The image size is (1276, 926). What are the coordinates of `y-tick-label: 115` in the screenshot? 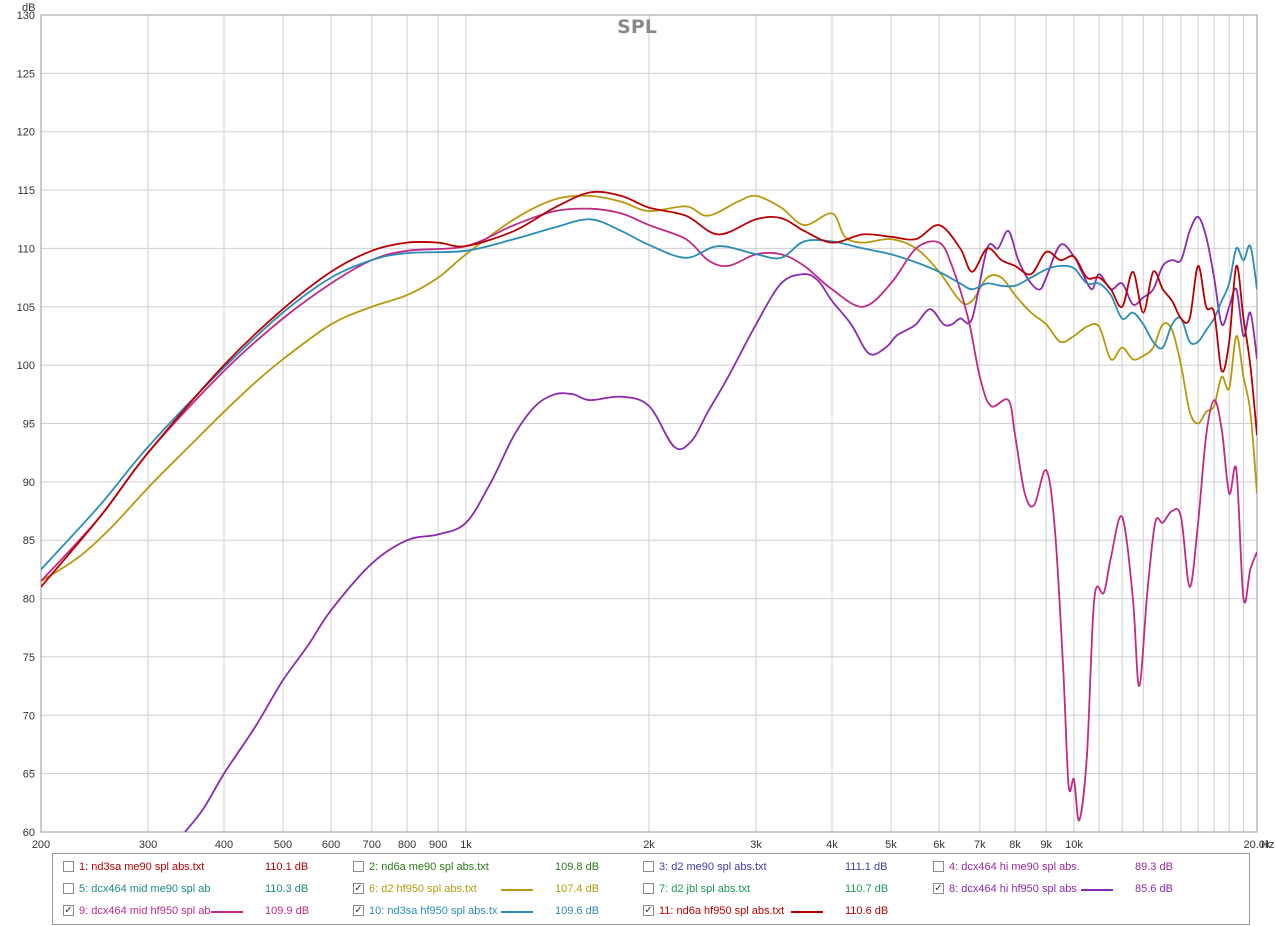 It's located at (26, 191).